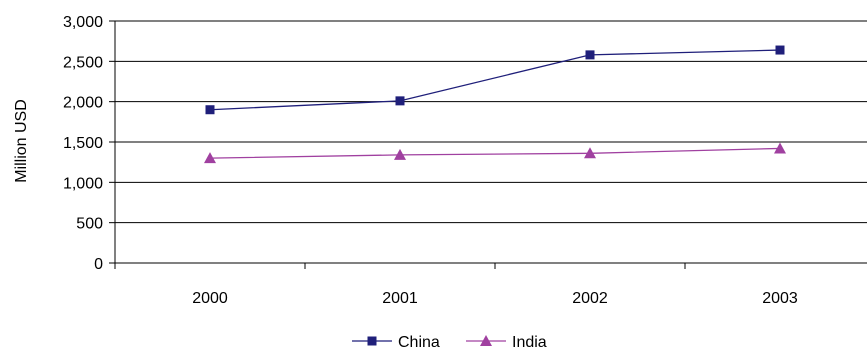 The image size is (867, 353). Describe the element at coordinates (372, 341) in the screenshot. I see `legend-marker-china` at that location.